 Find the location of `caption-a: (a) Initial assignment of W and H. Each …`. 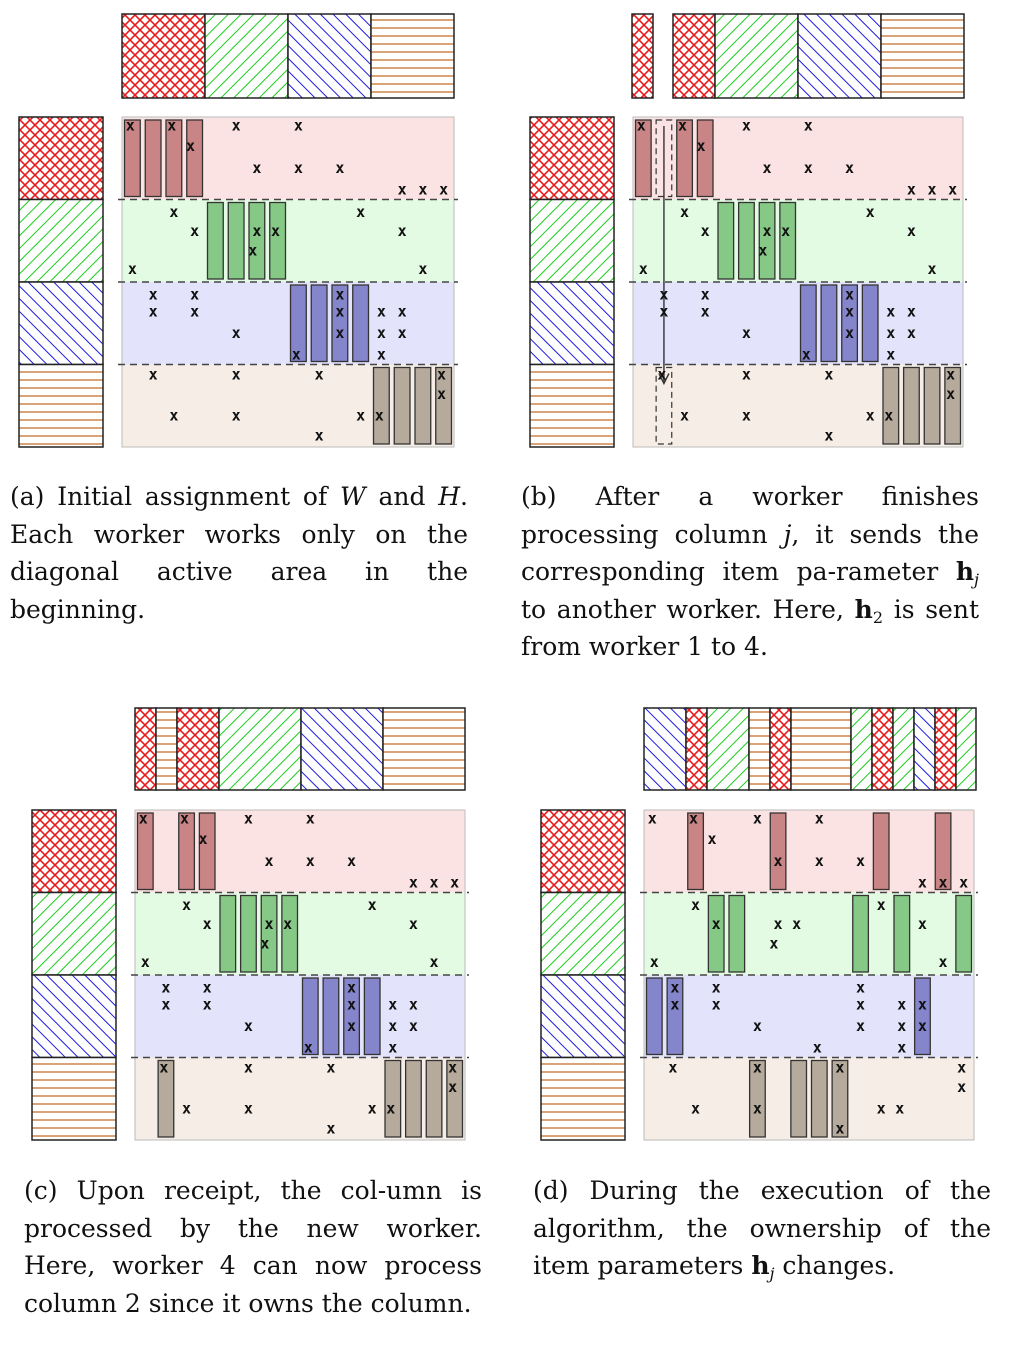

caption-a: (a) Initial assignment of W and H. Each … is located at coordinates (239, 553).